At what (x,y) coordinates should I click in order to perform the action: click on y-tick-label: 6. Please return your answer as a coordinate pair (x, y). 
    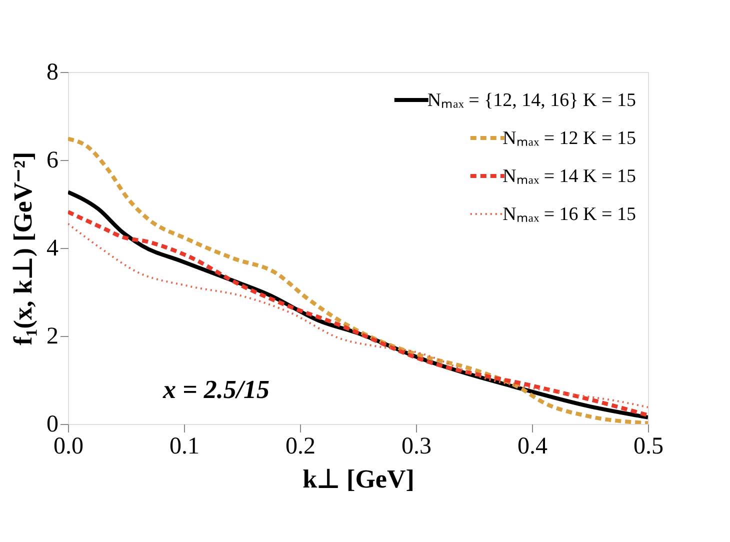
    Looking at the image, I should click on (52, 161).